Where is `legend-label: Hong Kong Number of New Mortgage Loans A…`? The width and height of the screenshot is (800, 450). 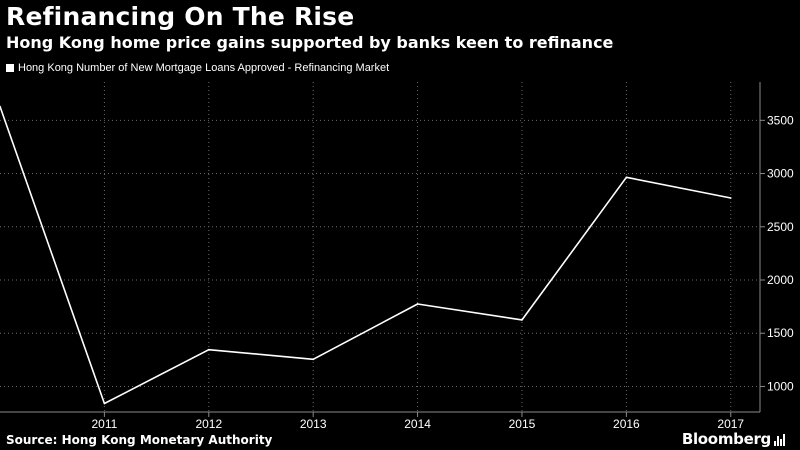
legend-label: Hong Kong Number of New Mortgage Loans A… is located at coordinates (204, 68).